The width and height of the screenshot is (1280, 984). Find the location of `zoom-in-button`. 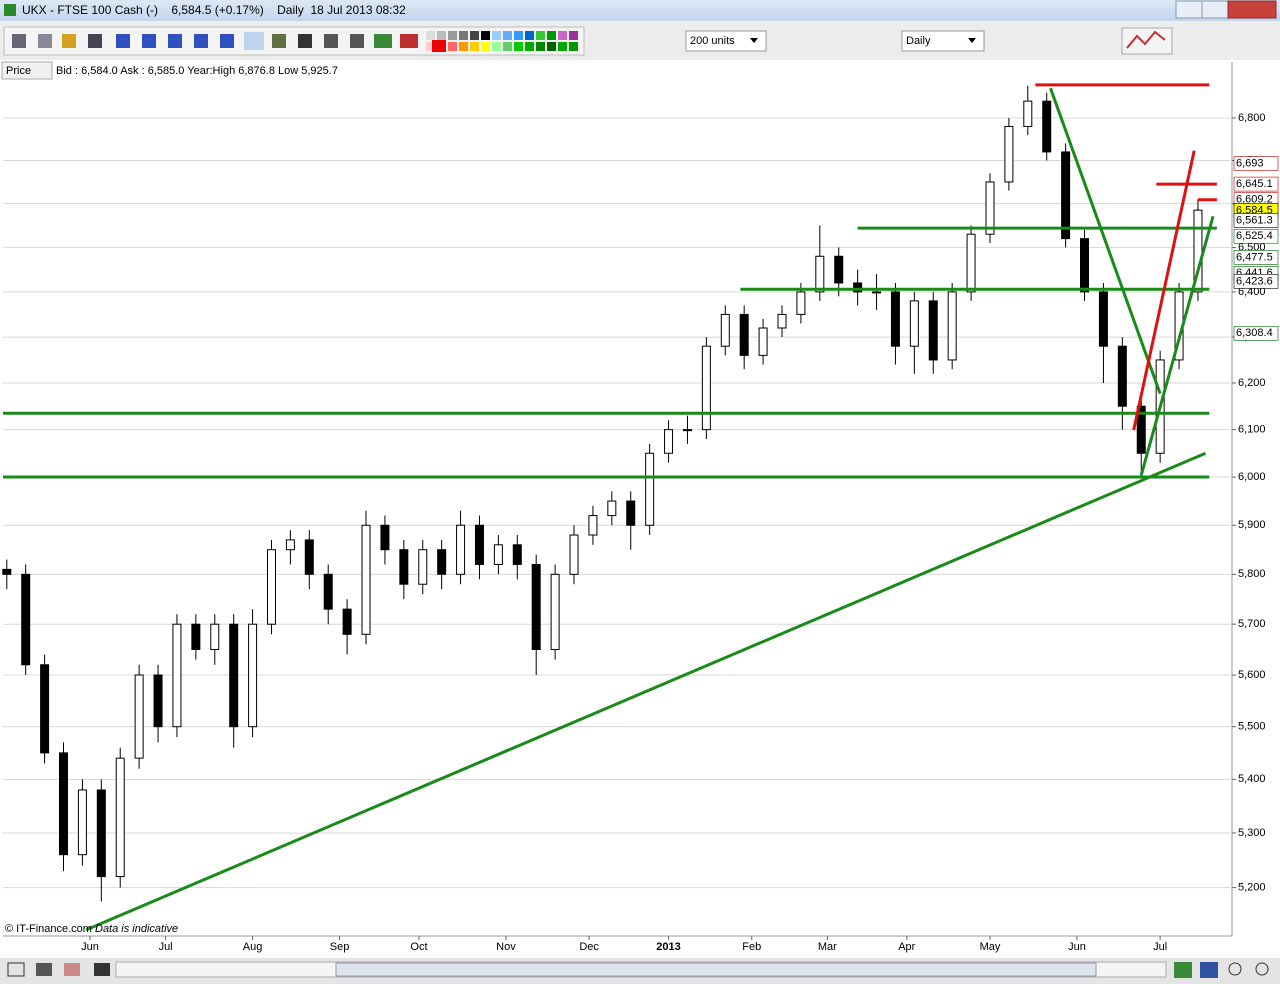

zoom-in-button is located at coordinates (1262, 969).